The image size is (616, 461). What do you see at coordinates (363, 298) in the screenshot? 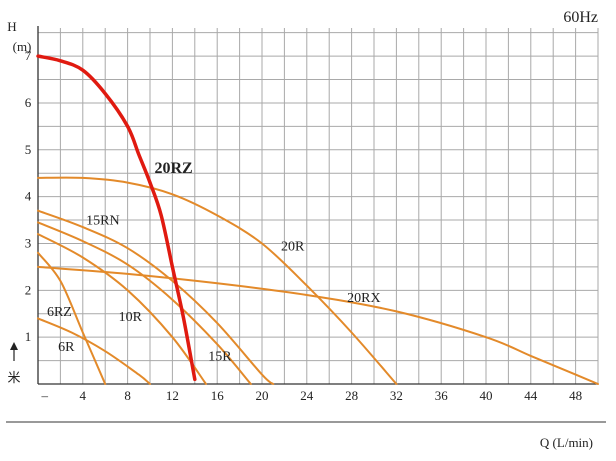
I see `curve-label-20rx: 20RX` at bounding box center [363, 298].